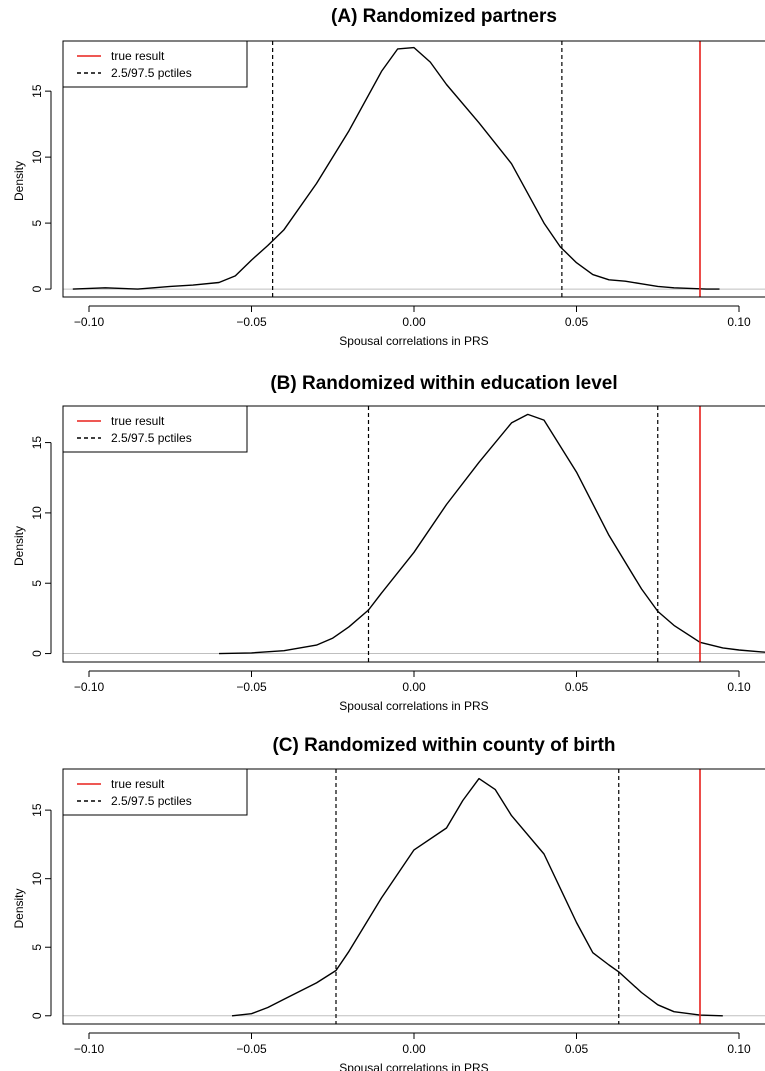 The height and width of the screenshot is (1071, 765). I want to click on density-curve, so click(477, 897).